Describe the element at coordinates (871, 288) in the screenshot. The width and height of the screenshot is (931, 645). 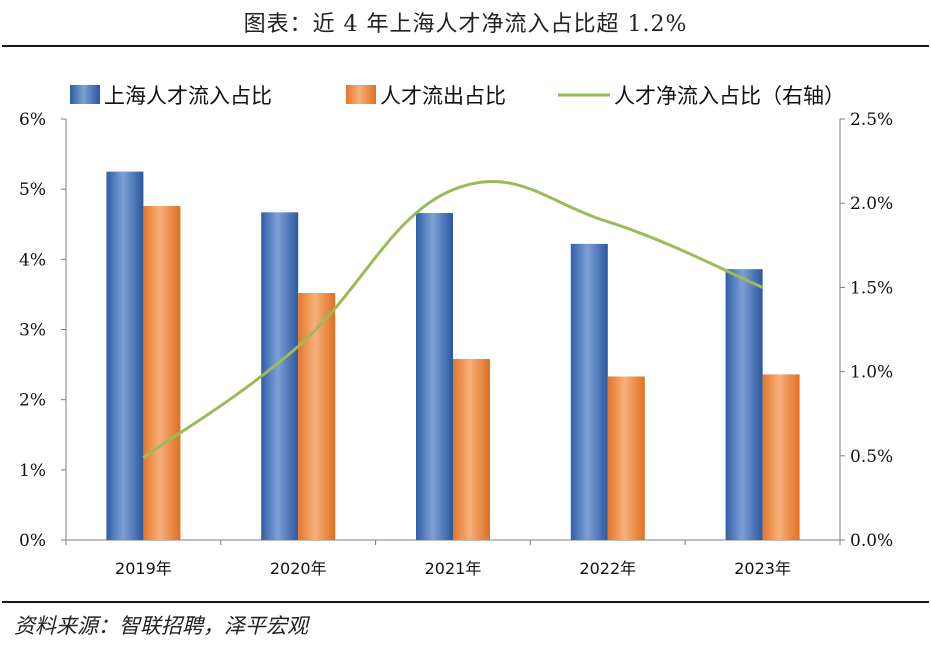
I see `right-tick-label: 1.5%` at that location.